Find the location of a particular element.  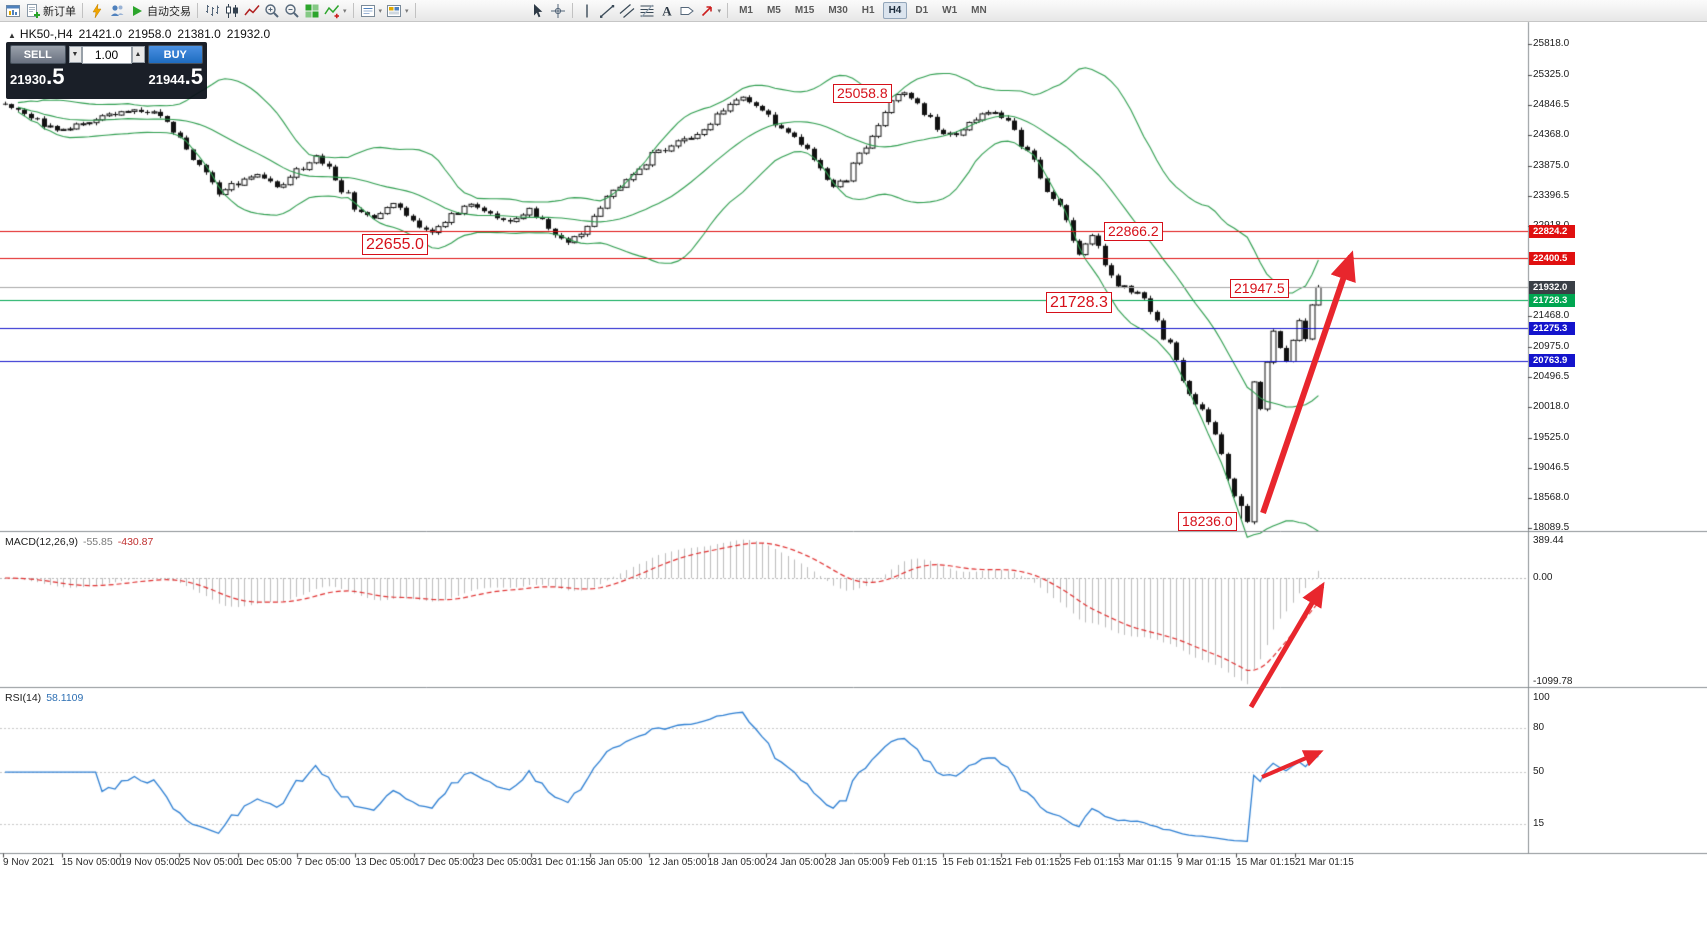

price-level-tag: 21275.3 is located at coordinates (1552, 328).